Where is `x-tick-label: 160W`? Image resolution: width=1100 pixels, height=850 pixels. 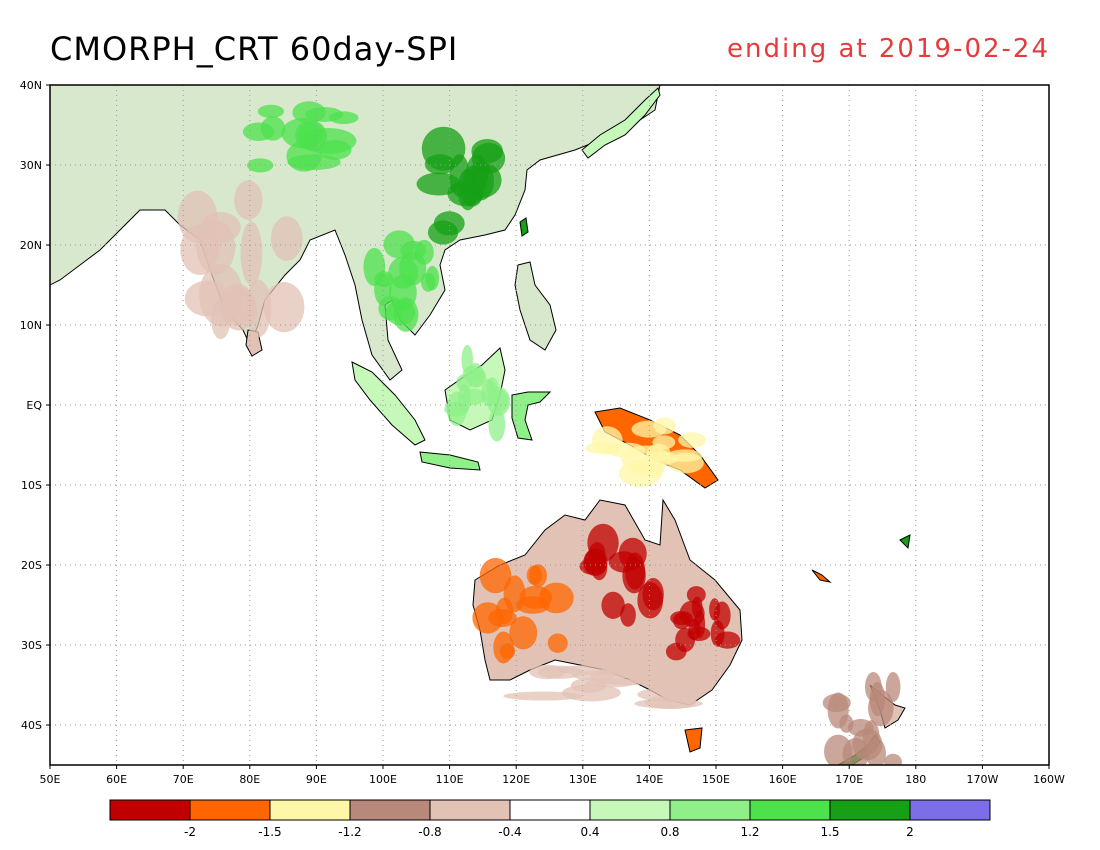 x-tick-label: 160W is located at coordinates (1049, 779).